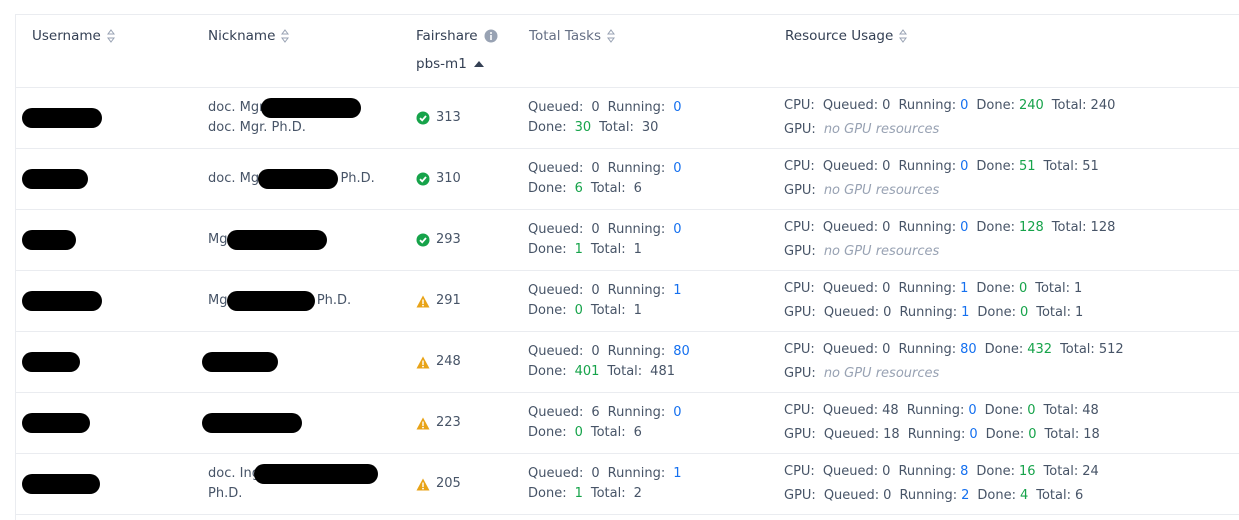 This screenshot has height=520, width=1239. What do you see at coordinates (438, 301) in the screenshot?
I see `fairshare-cell: 291` at bounding box center [438, 301].